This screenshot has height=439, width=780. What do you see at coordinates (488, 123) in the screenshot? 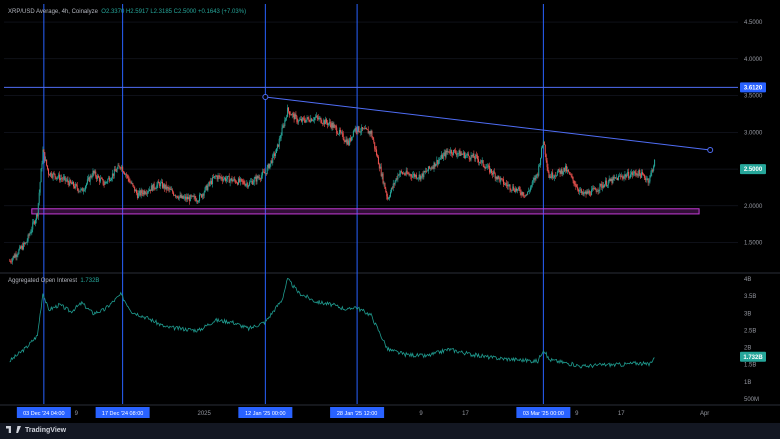
I see `descending-trendline` at bounding box center [488, 123].